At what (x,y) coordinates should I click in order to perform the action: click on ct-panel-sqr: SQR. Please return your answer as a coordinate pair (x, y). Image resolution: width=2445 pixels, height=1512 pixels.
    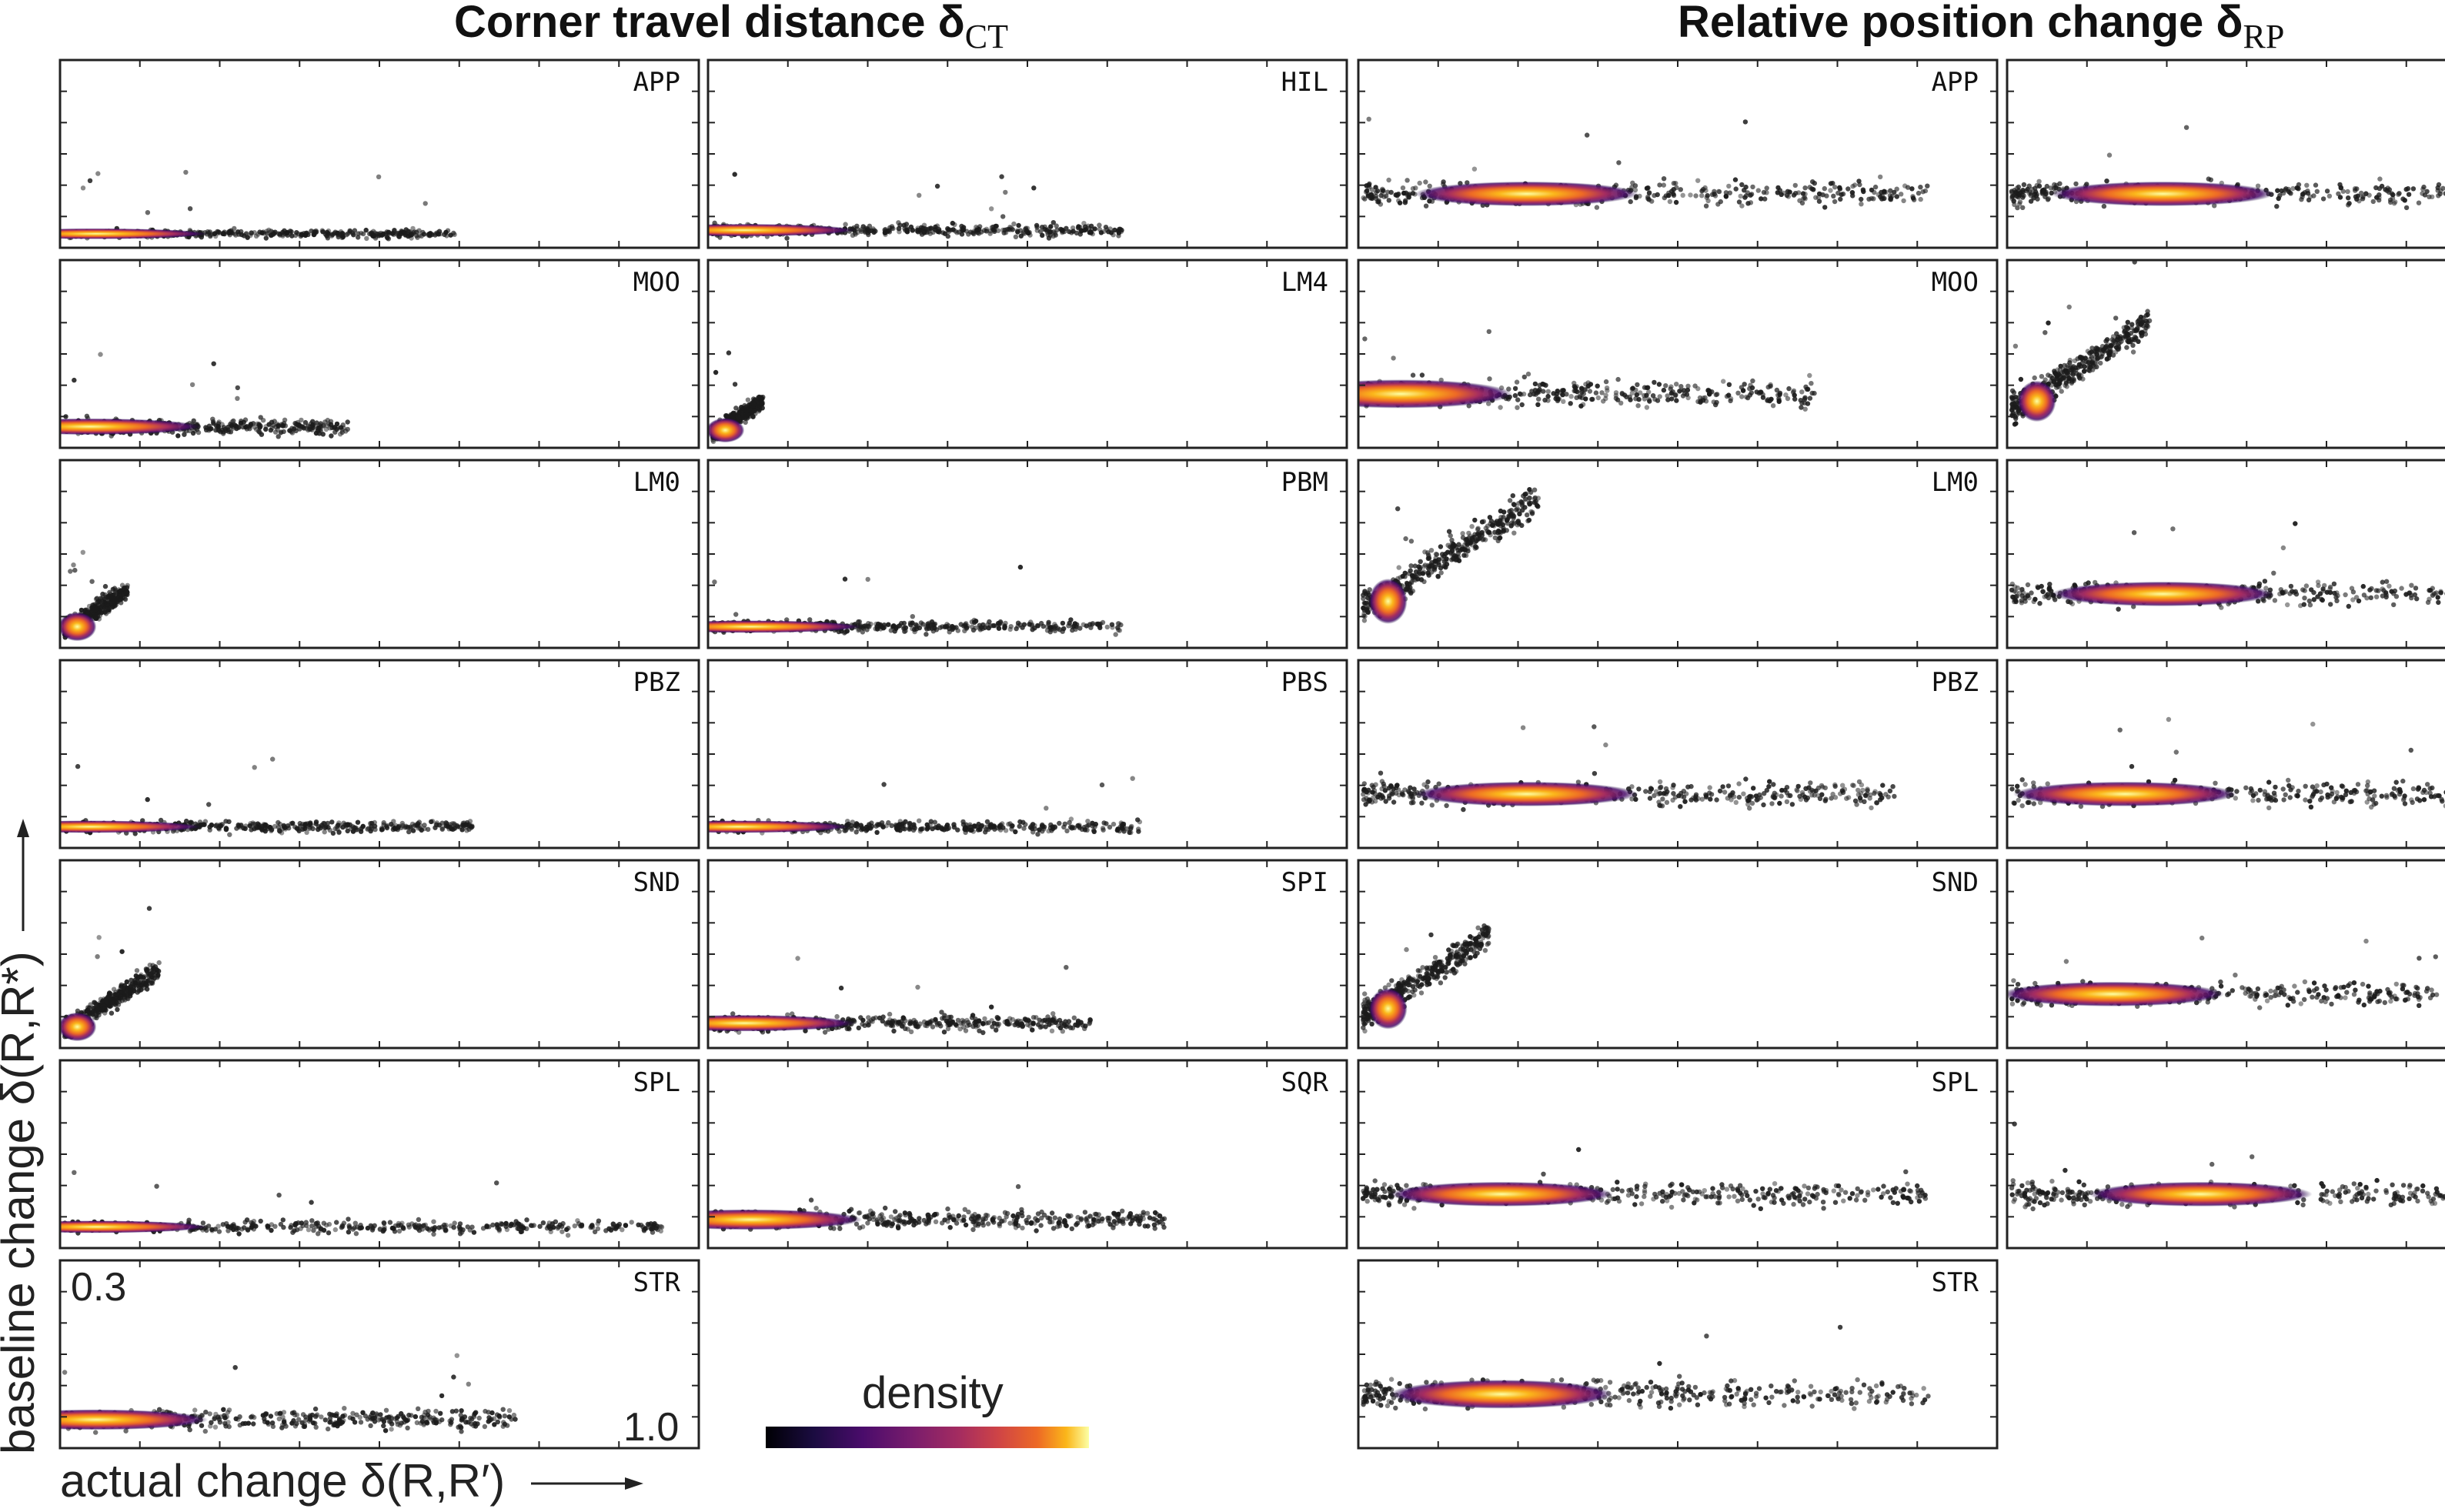
    Looking at the image, I should click on (1027, 1154).